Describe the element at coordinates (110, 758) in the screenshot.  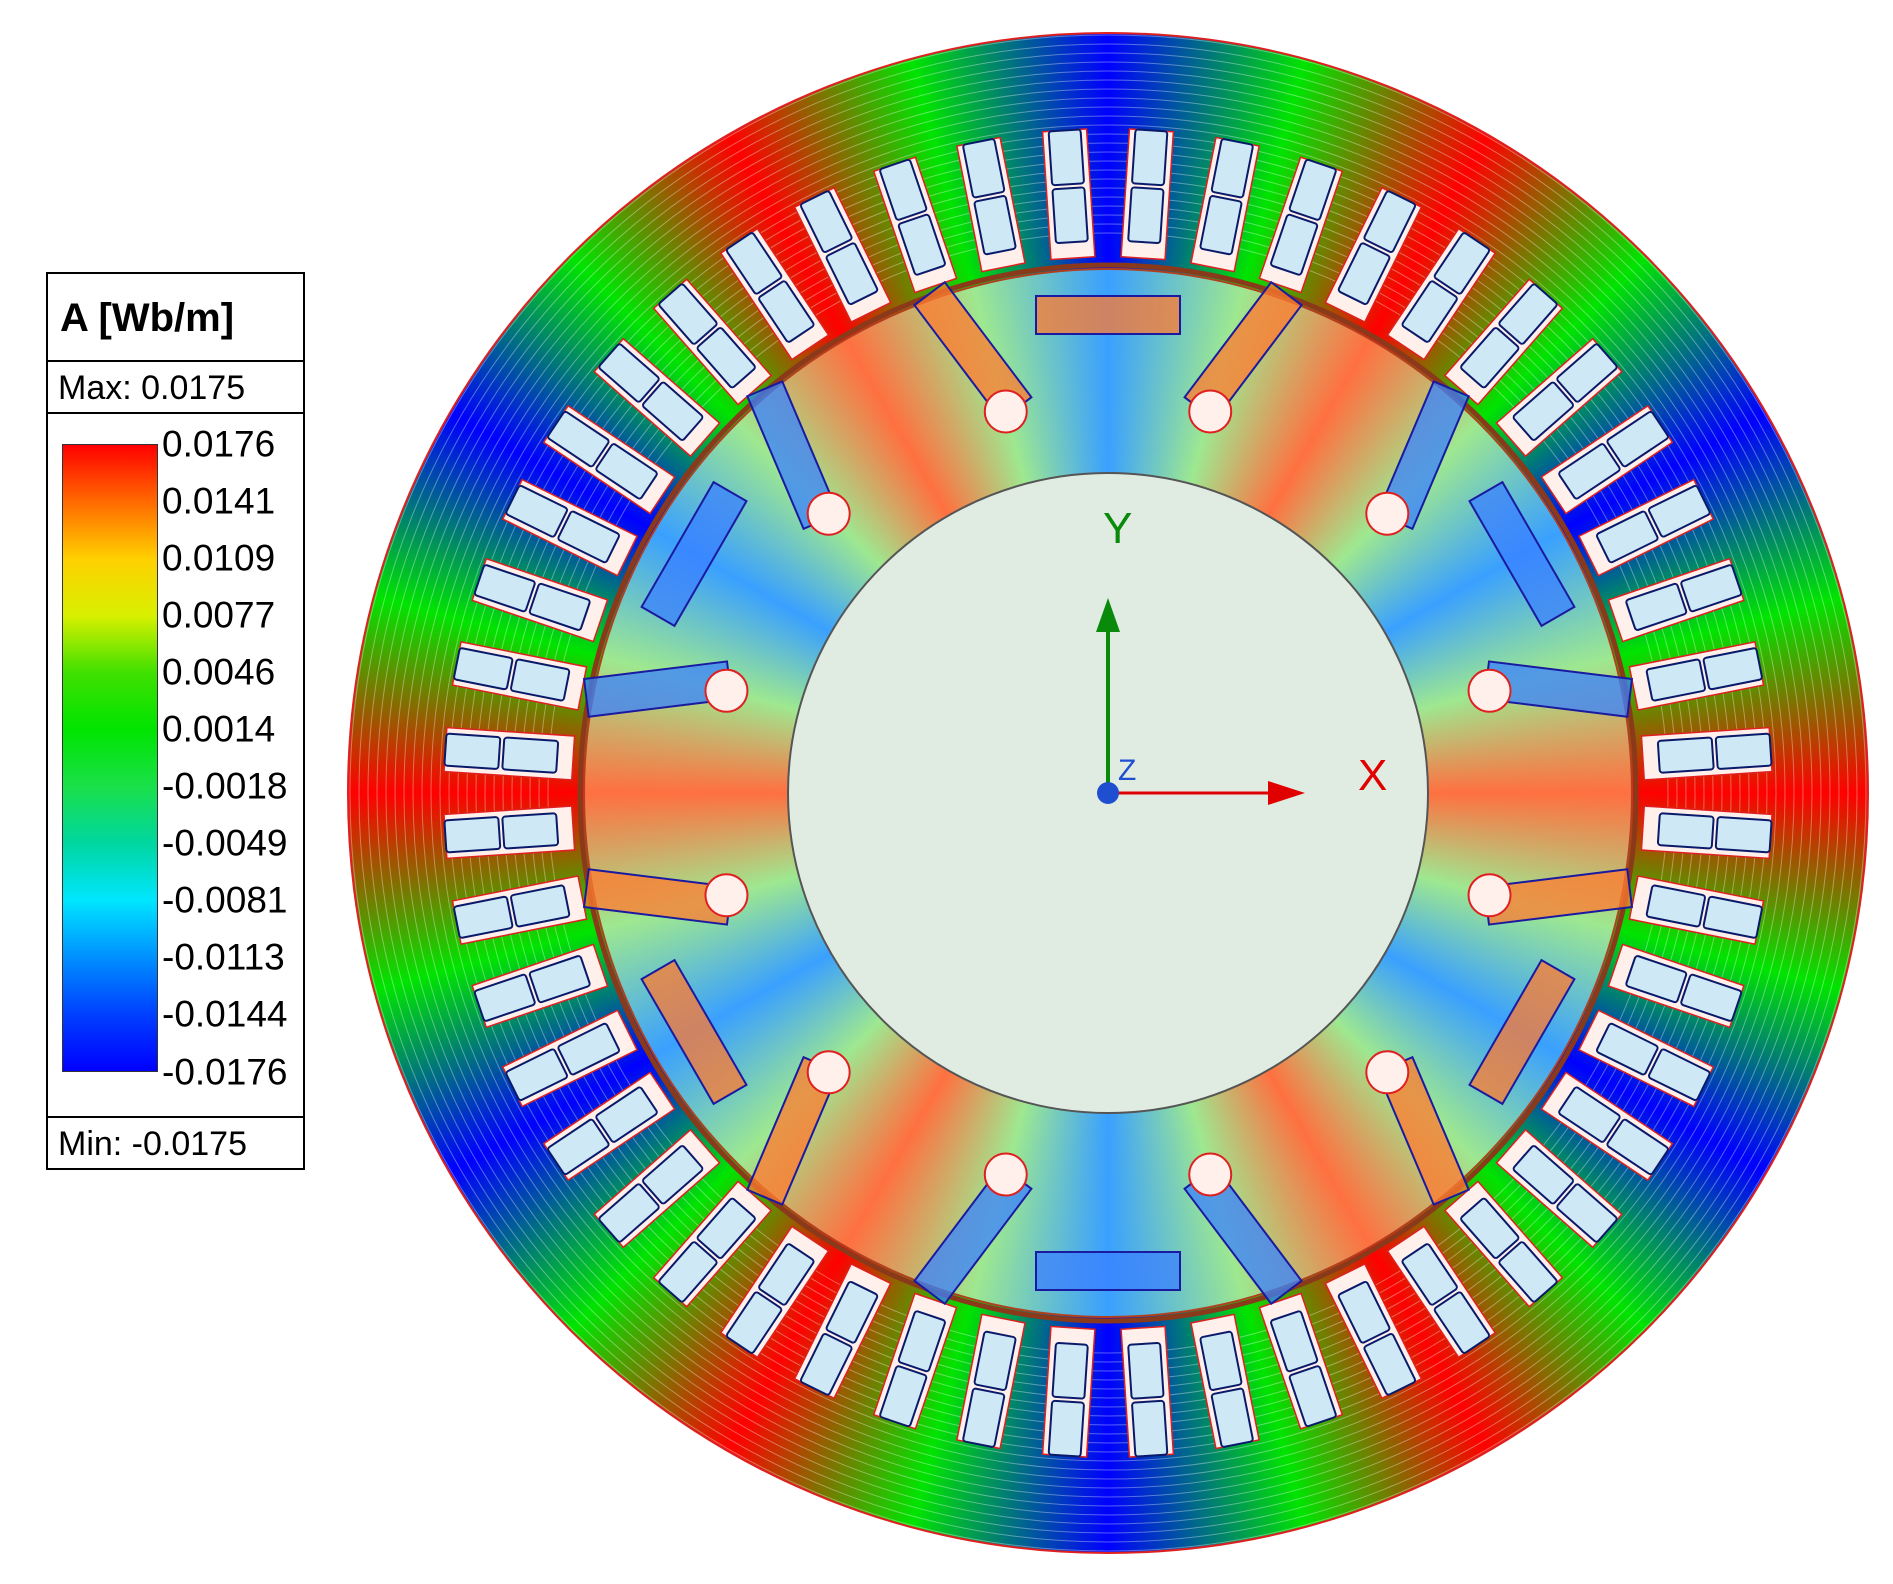
I see `legend-color-bar` at that location.